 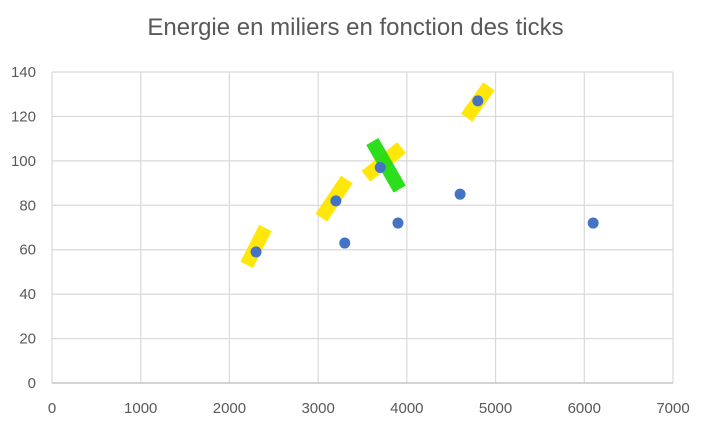 I want to click on x-tick-label: 0, so click(x=52, y=408).